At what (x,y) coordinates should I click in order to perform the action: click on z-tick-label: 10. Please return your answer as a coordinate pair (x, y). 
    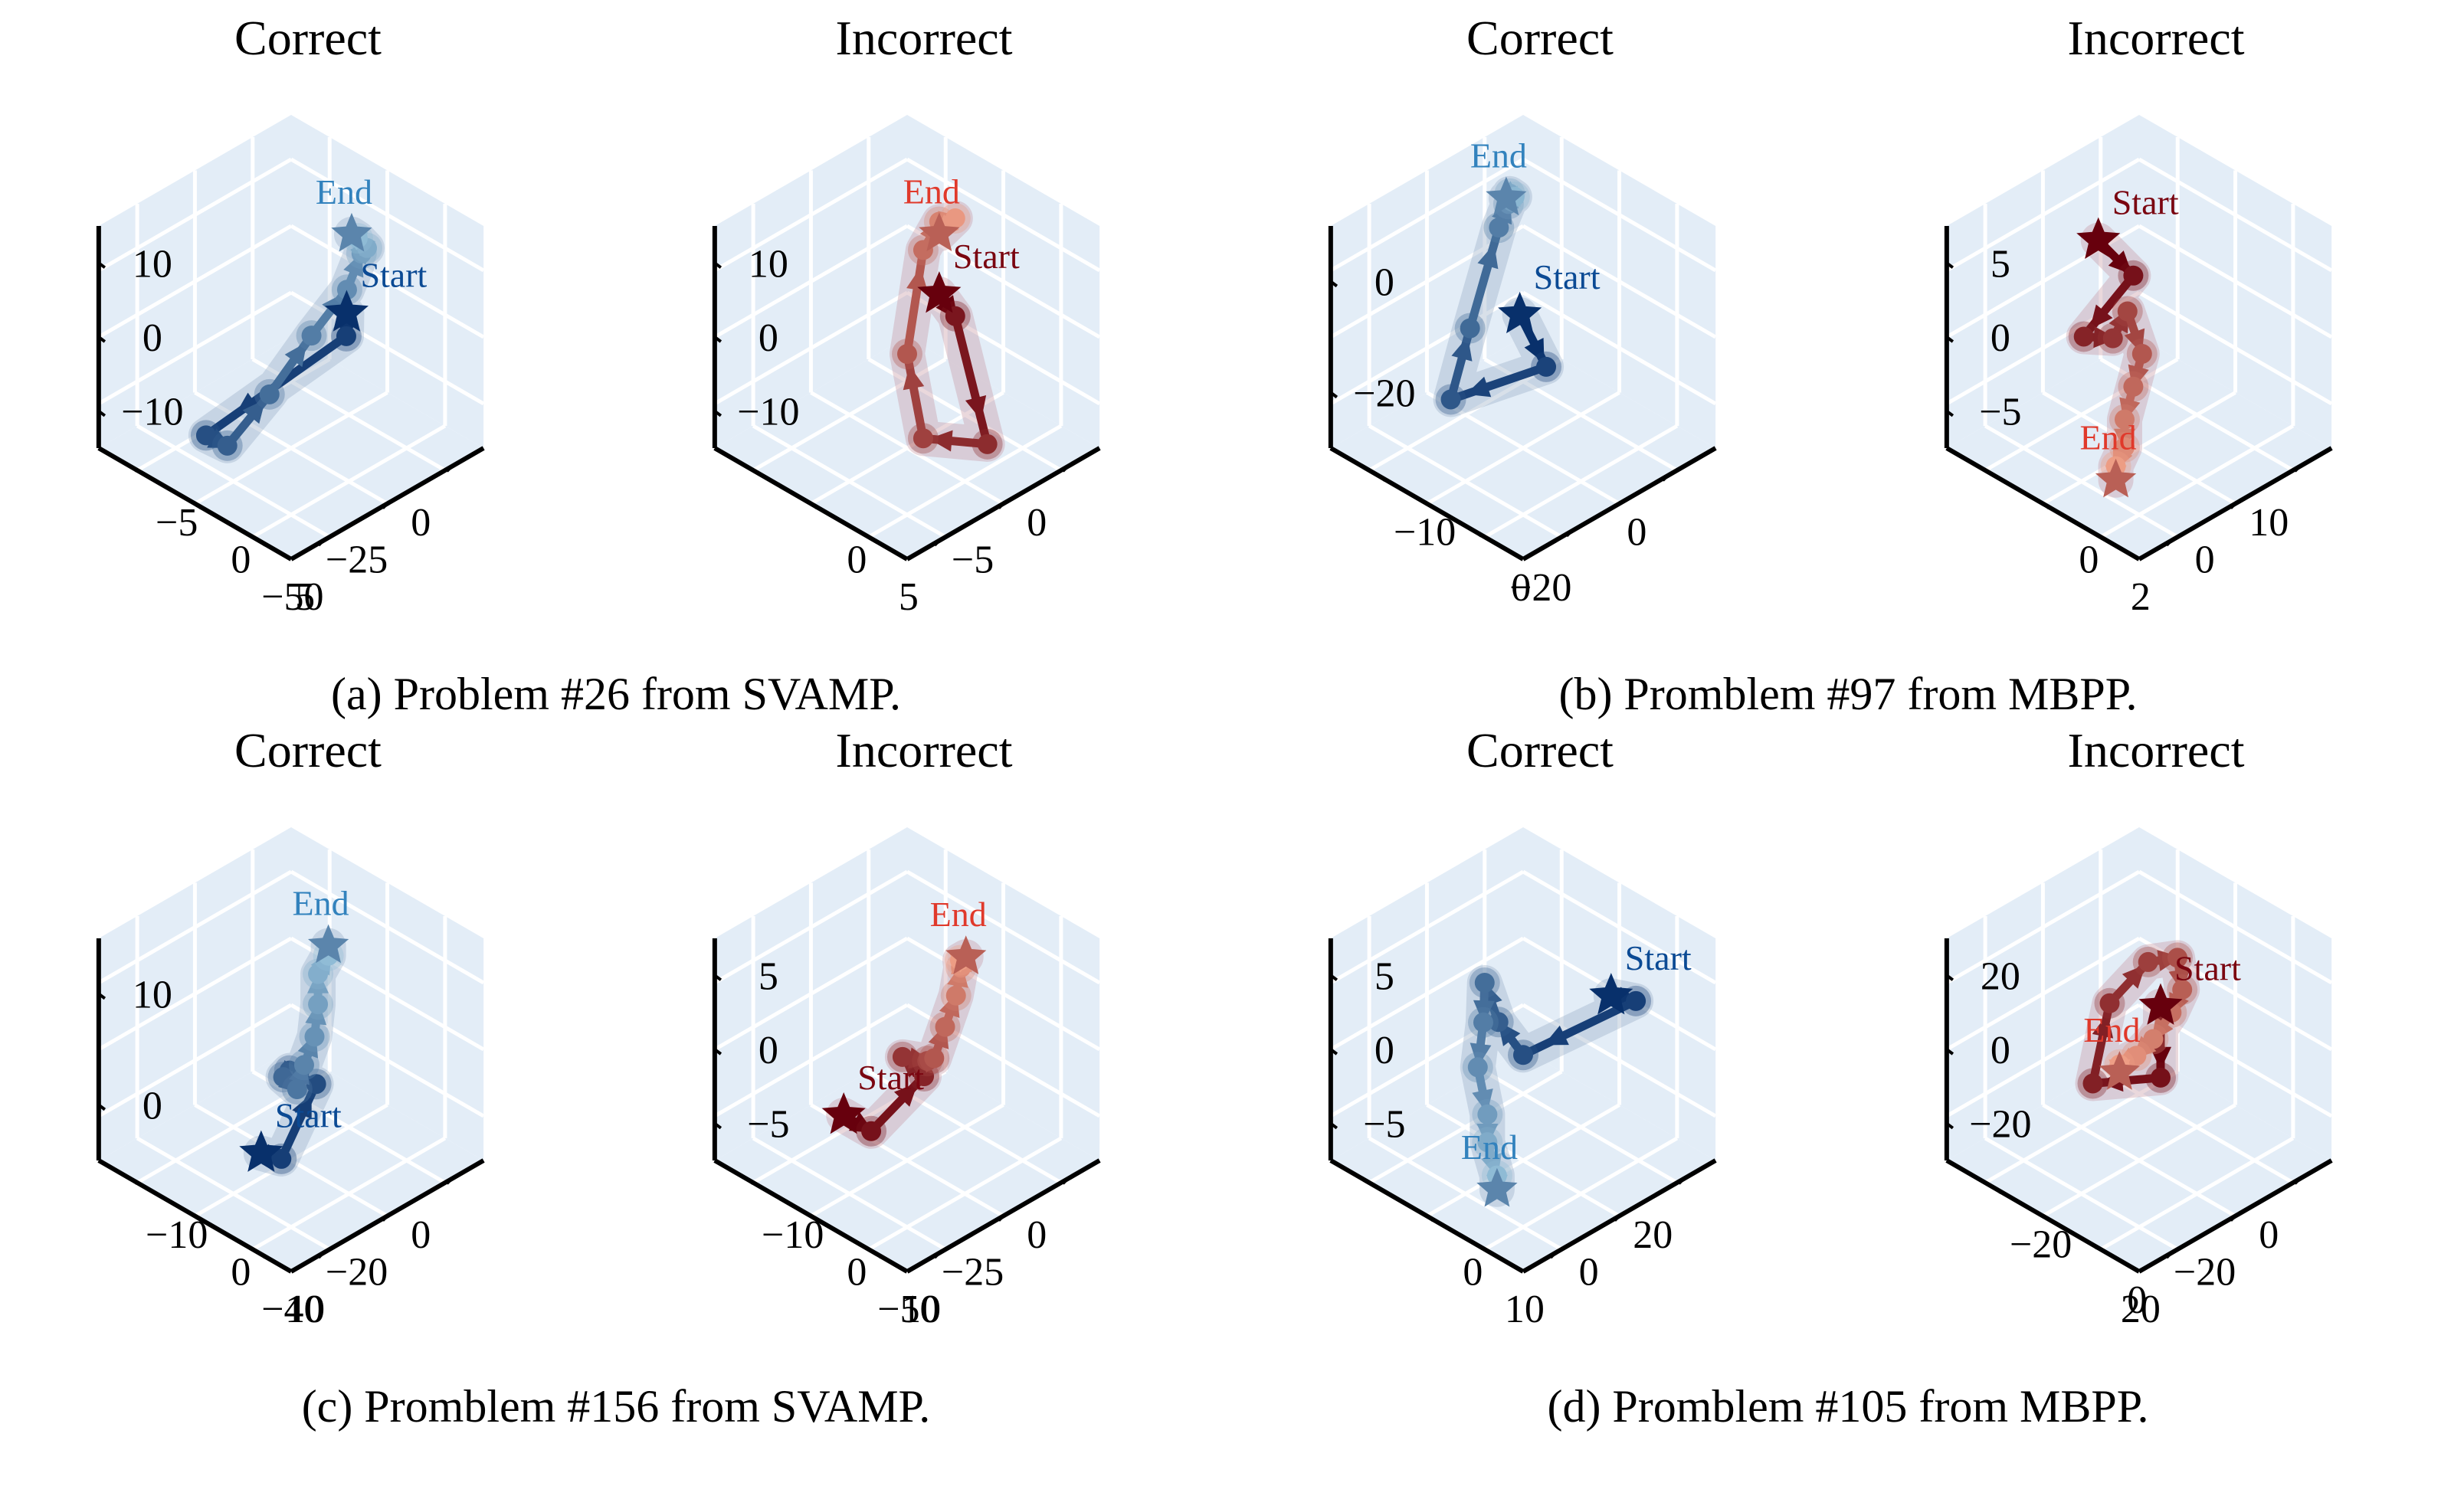
    Looking at the image, I should click on (152, 264).